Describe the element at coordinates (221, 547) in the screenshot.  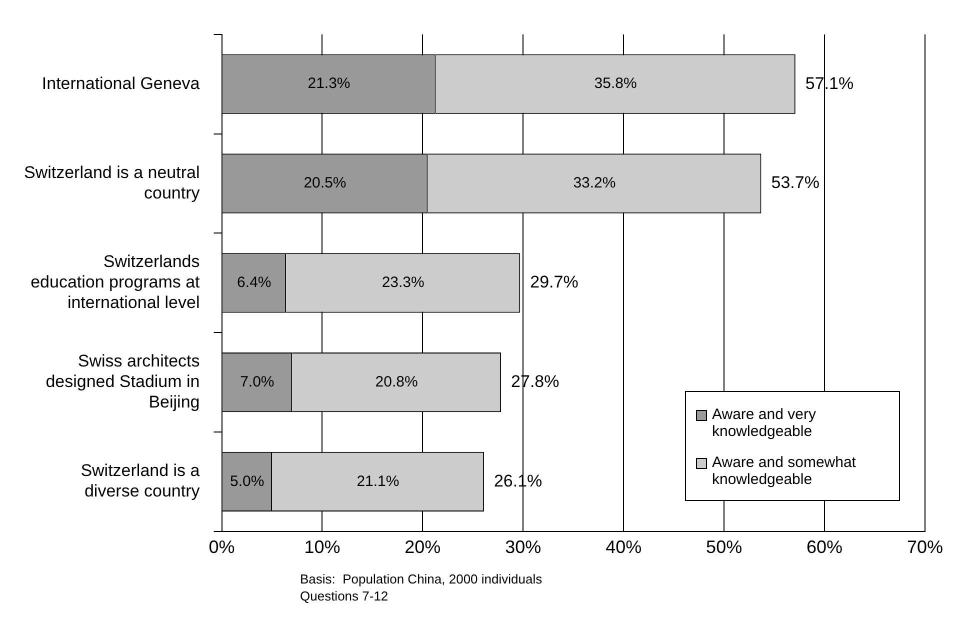
I see `x-tick-label: 0%` at that location.